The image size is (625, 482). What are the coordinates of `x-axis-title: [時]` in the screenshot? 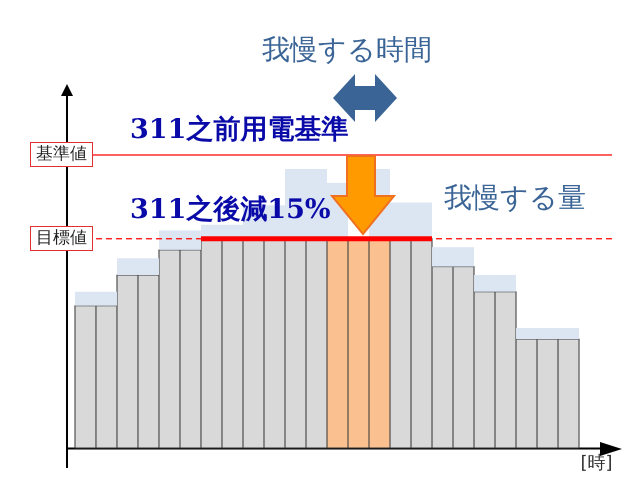 It's located at (596, 463).